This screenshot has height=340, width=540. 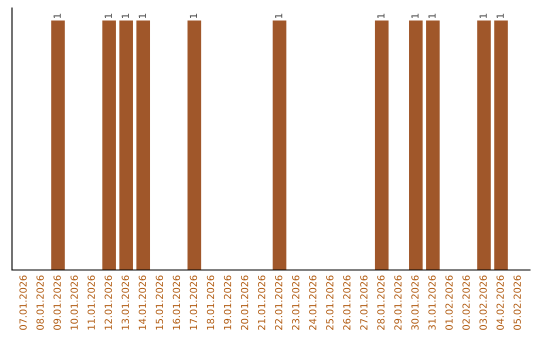 I want to click on x-tick-label: 11.01.2026, so click(x=91, y=302).